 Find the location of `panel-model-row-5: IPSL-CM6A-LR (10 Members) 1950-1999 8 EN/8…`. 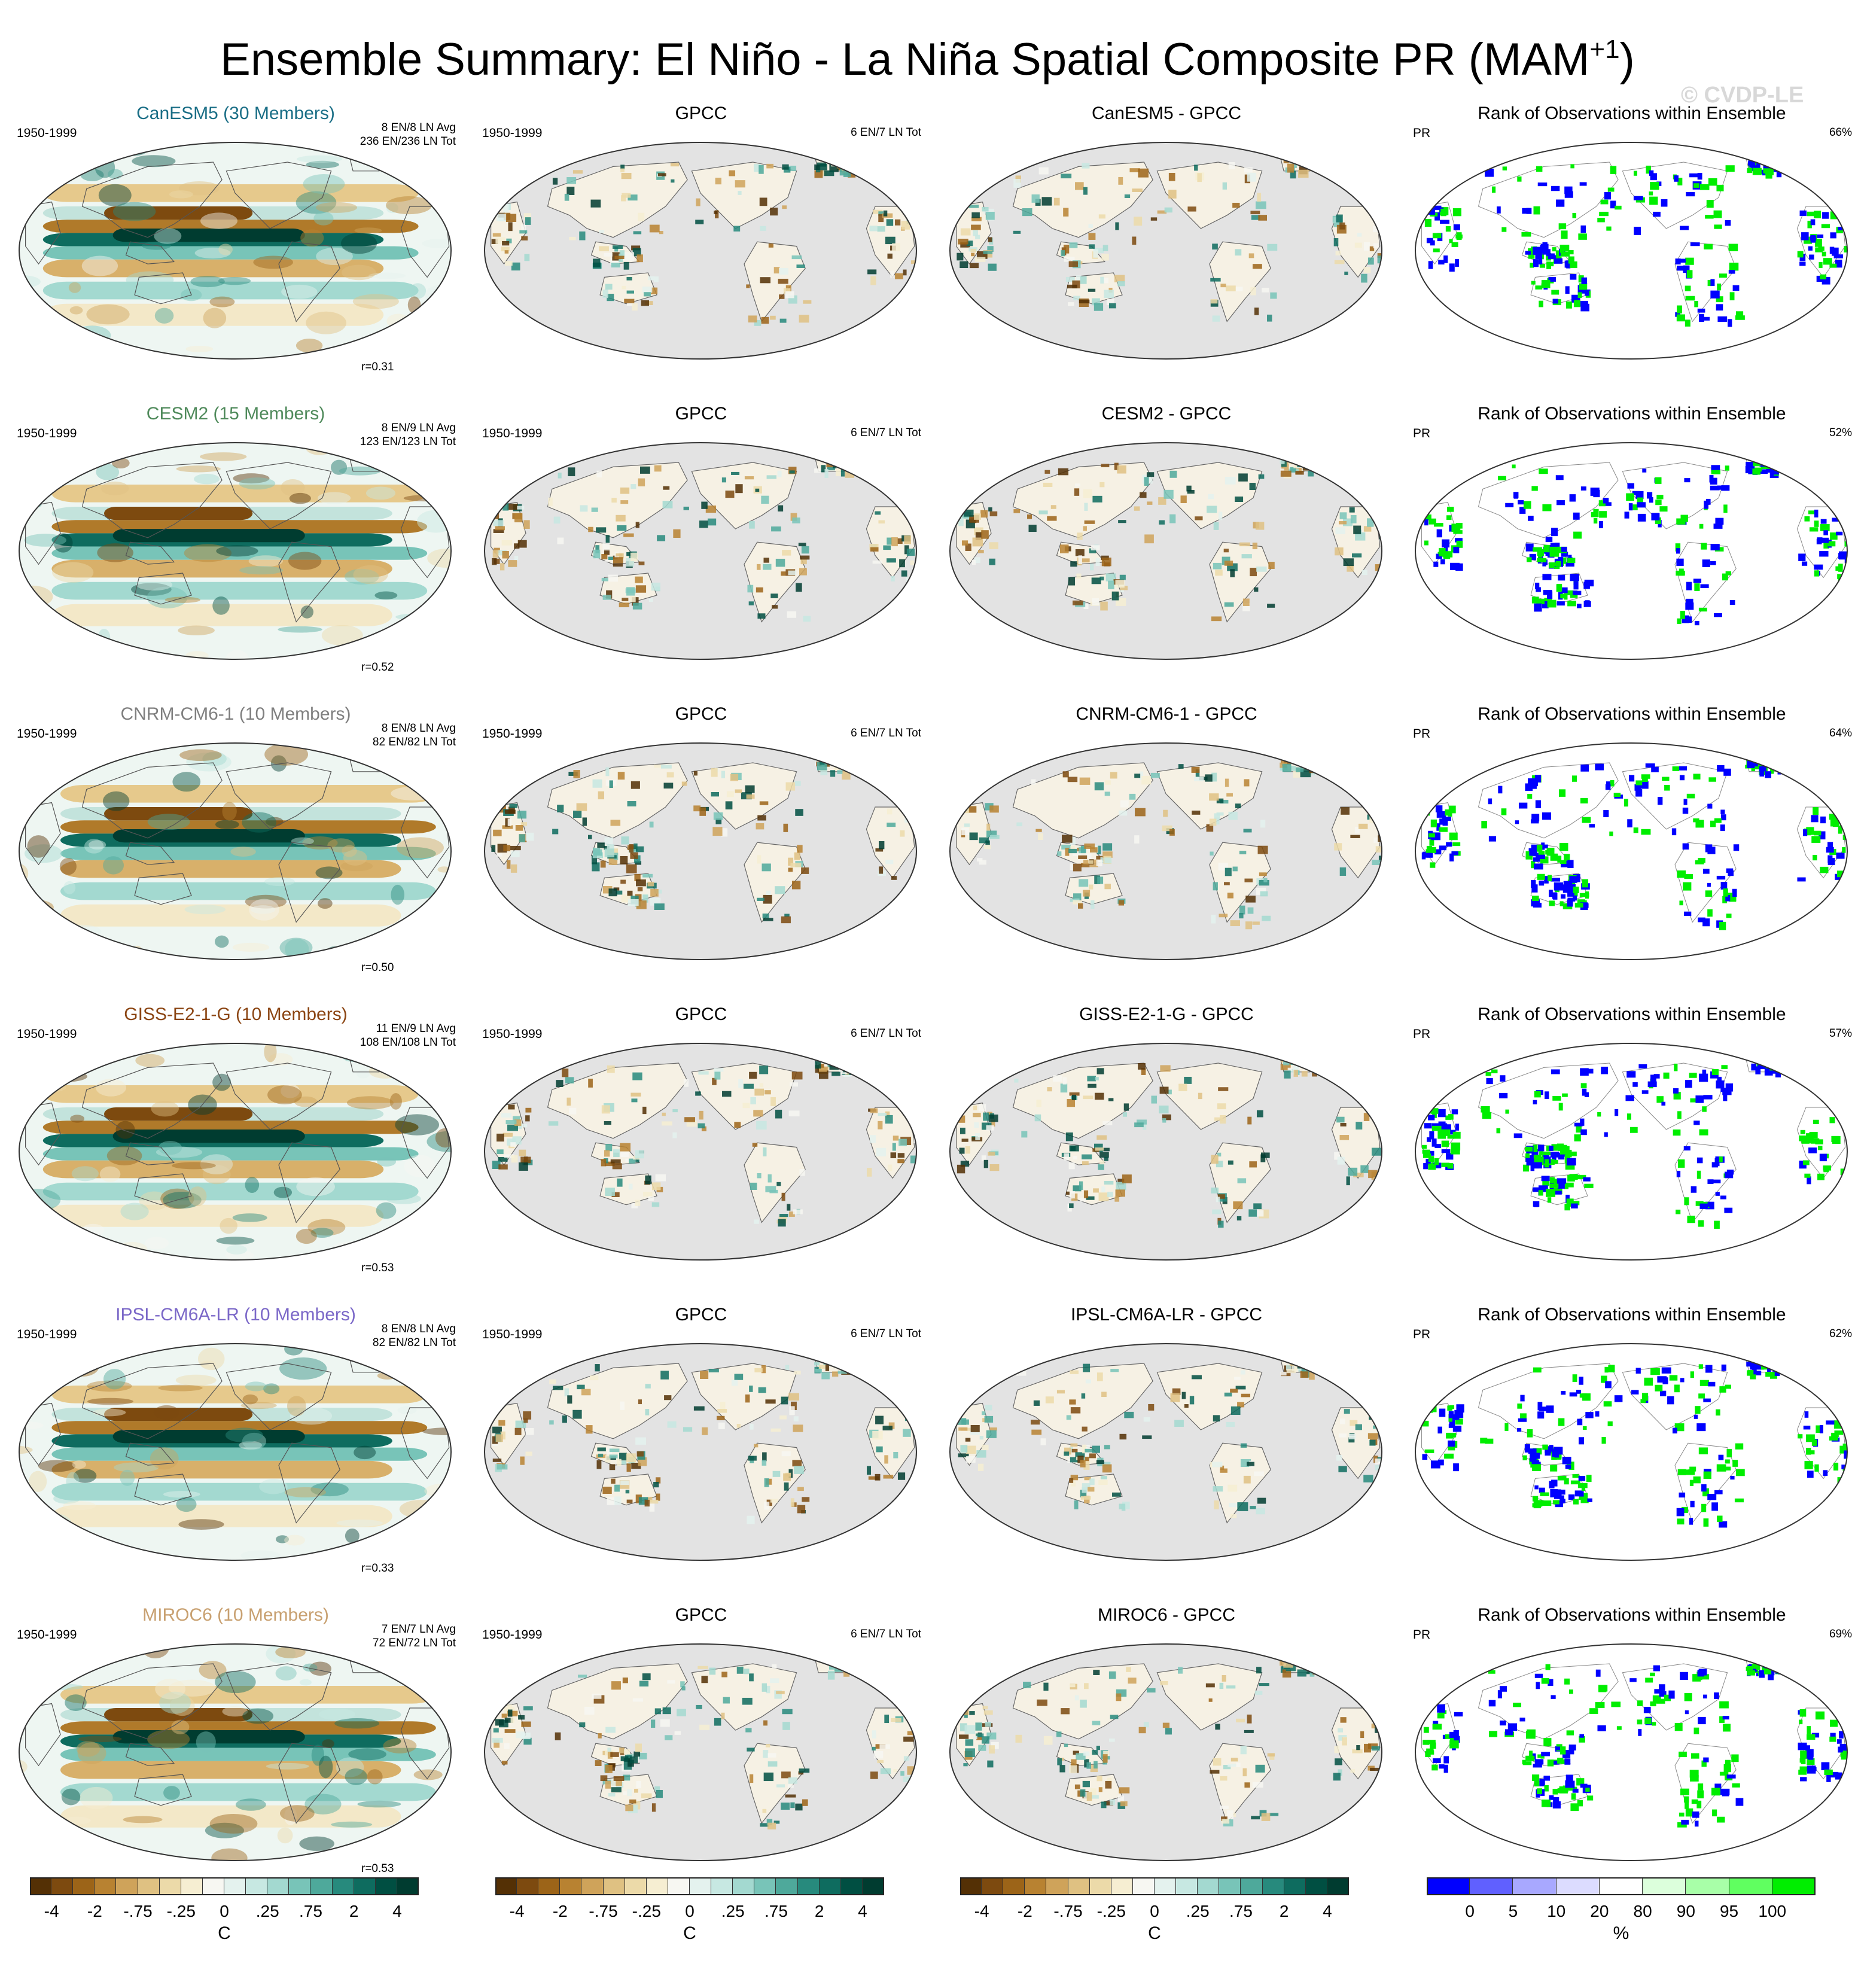

panel-model-row-5: IPSL-CM6A-LR (10 Members) 1950-1999 8 EN/8… is located at coordinates (235, 1447).